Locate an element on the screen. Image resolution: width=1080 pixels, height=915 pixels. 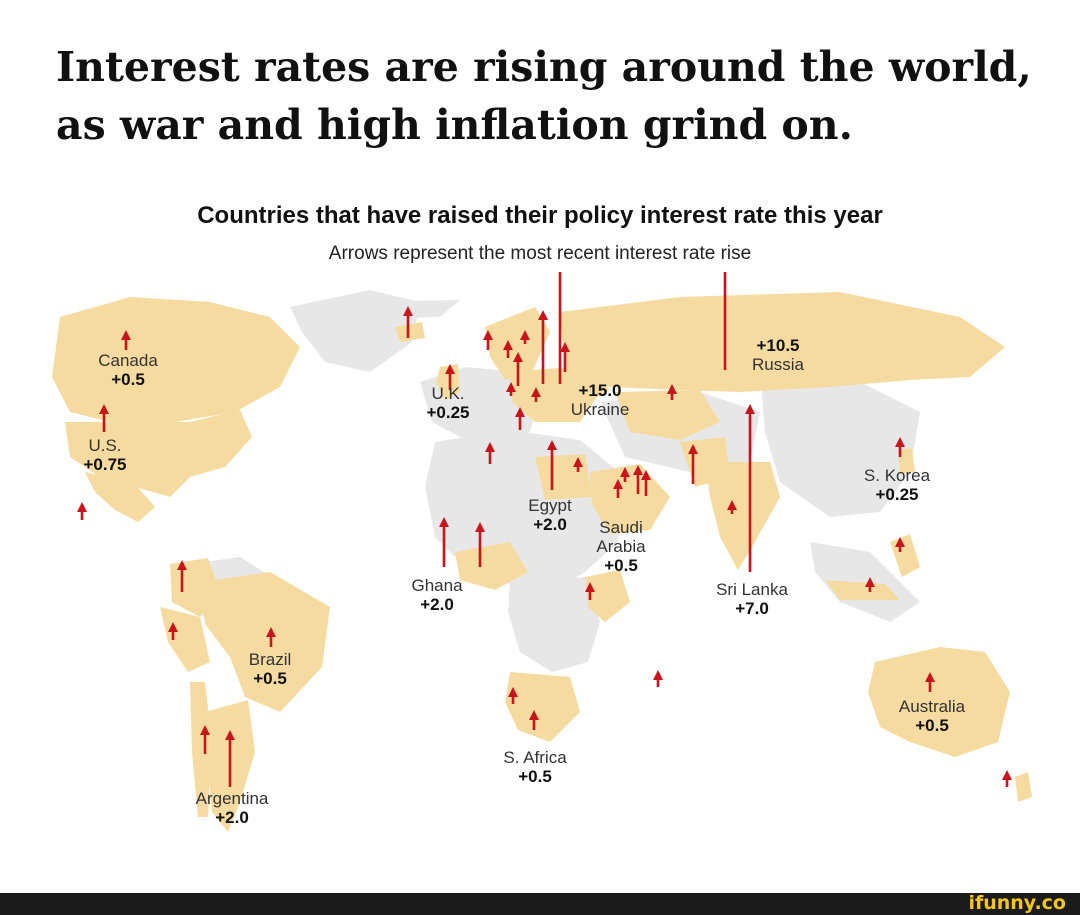
chile-shape is located at coordinates (201, 749).